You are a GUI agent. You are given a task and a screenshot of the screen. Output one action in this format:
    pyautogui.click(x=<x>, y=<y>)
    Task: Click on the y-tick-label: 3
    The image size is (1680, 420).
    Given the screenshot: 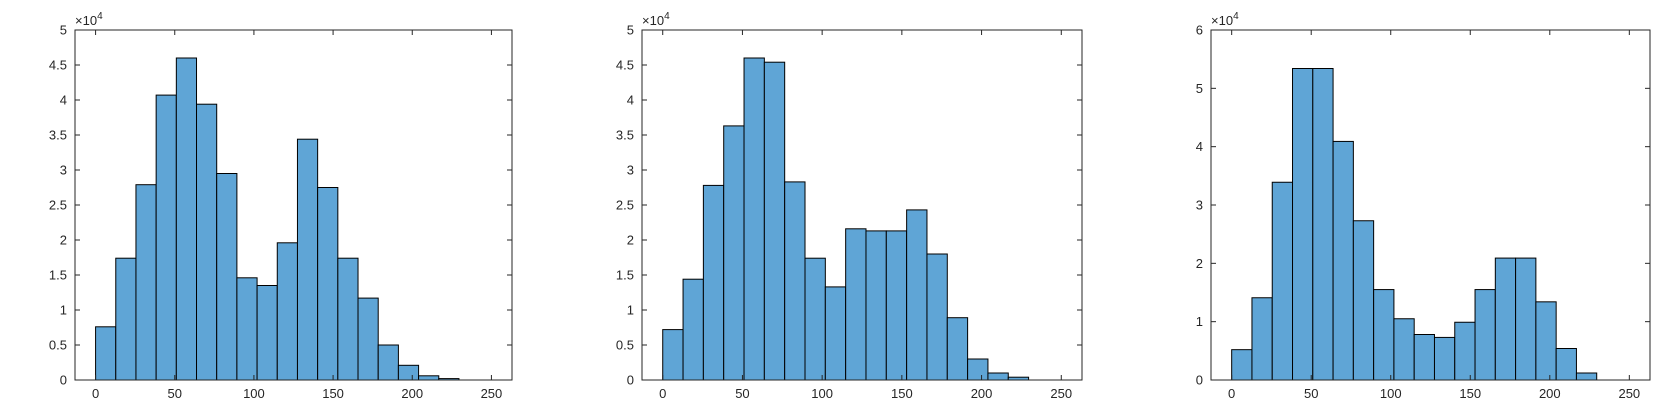 What is the action you would take?
    pyautogui.click(x=1199, y=205)
    